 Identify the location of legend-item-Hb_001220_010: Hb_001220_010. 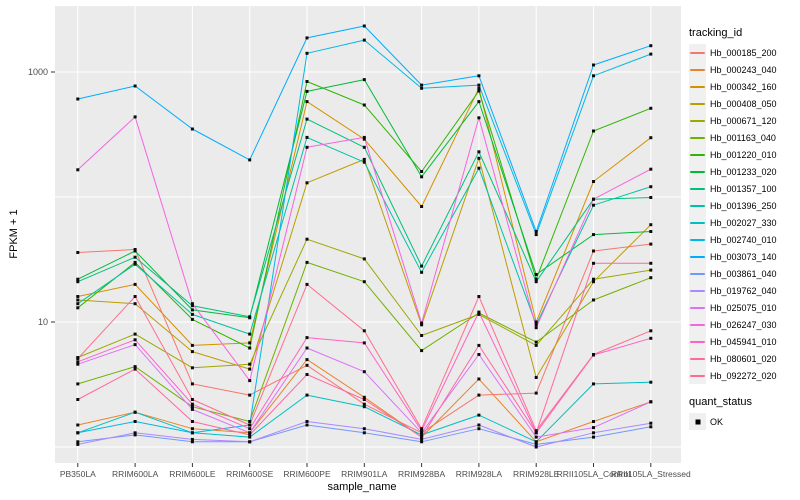
(744, 154).